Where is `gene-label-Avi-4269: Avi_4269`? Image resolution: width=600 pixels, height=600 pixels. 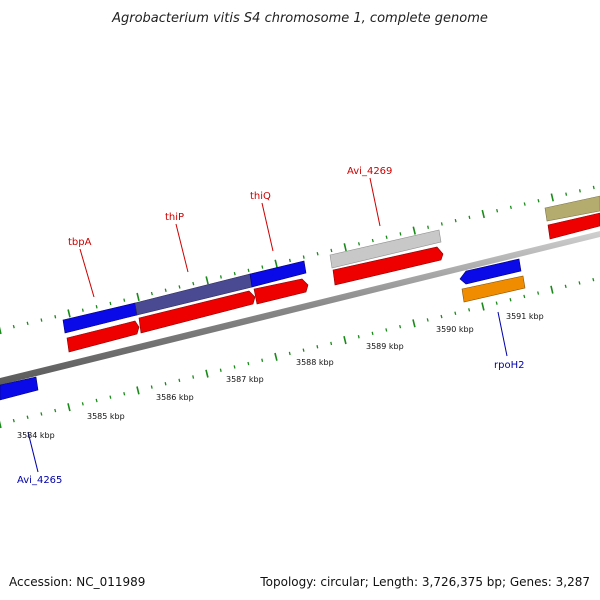 gene-label-Avi-4269: Avi_4269 is located at coordinates (369, 171).